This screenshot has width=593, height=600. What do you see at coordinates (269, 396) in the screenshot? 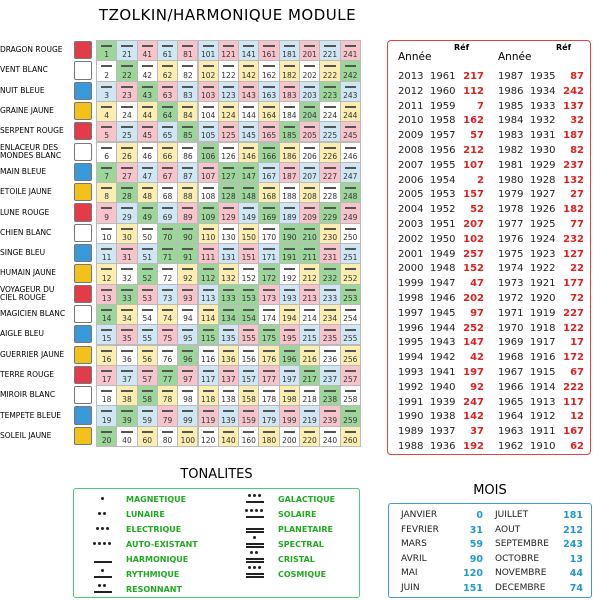
I see `tzolkin-cell: 178` at bounding box center [269, 396].